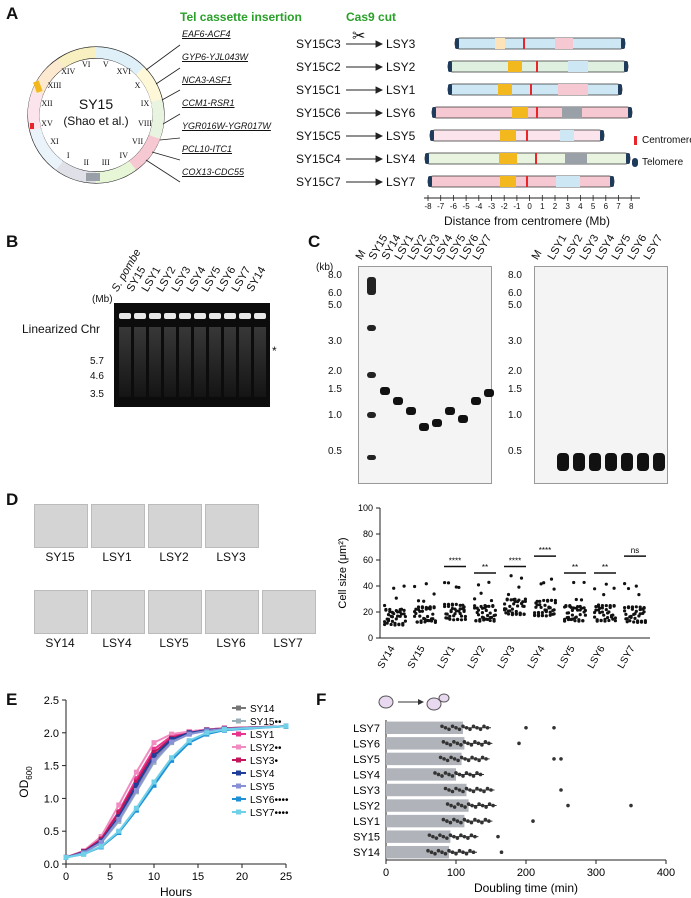  Describe the element at coordinates (154, 877) in the screenshot. I see `growth-x-tick: 10` at that location.